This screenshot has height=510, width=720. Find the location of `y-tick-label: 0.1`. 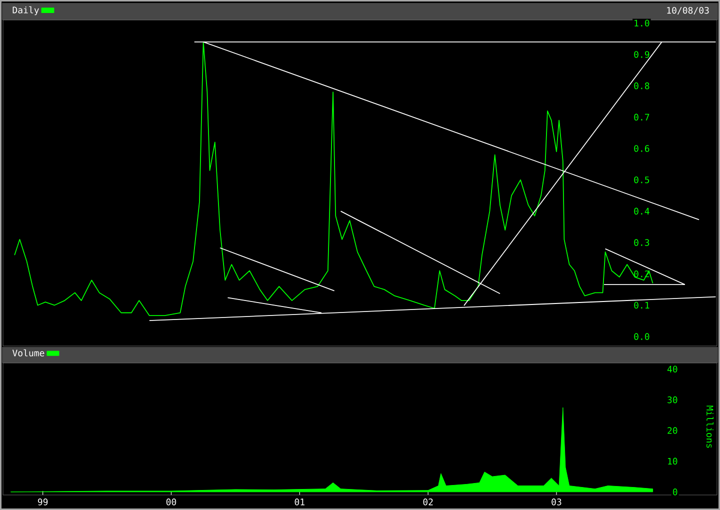

y-tick-label: 0.1 is located at coordinates (642, 305).